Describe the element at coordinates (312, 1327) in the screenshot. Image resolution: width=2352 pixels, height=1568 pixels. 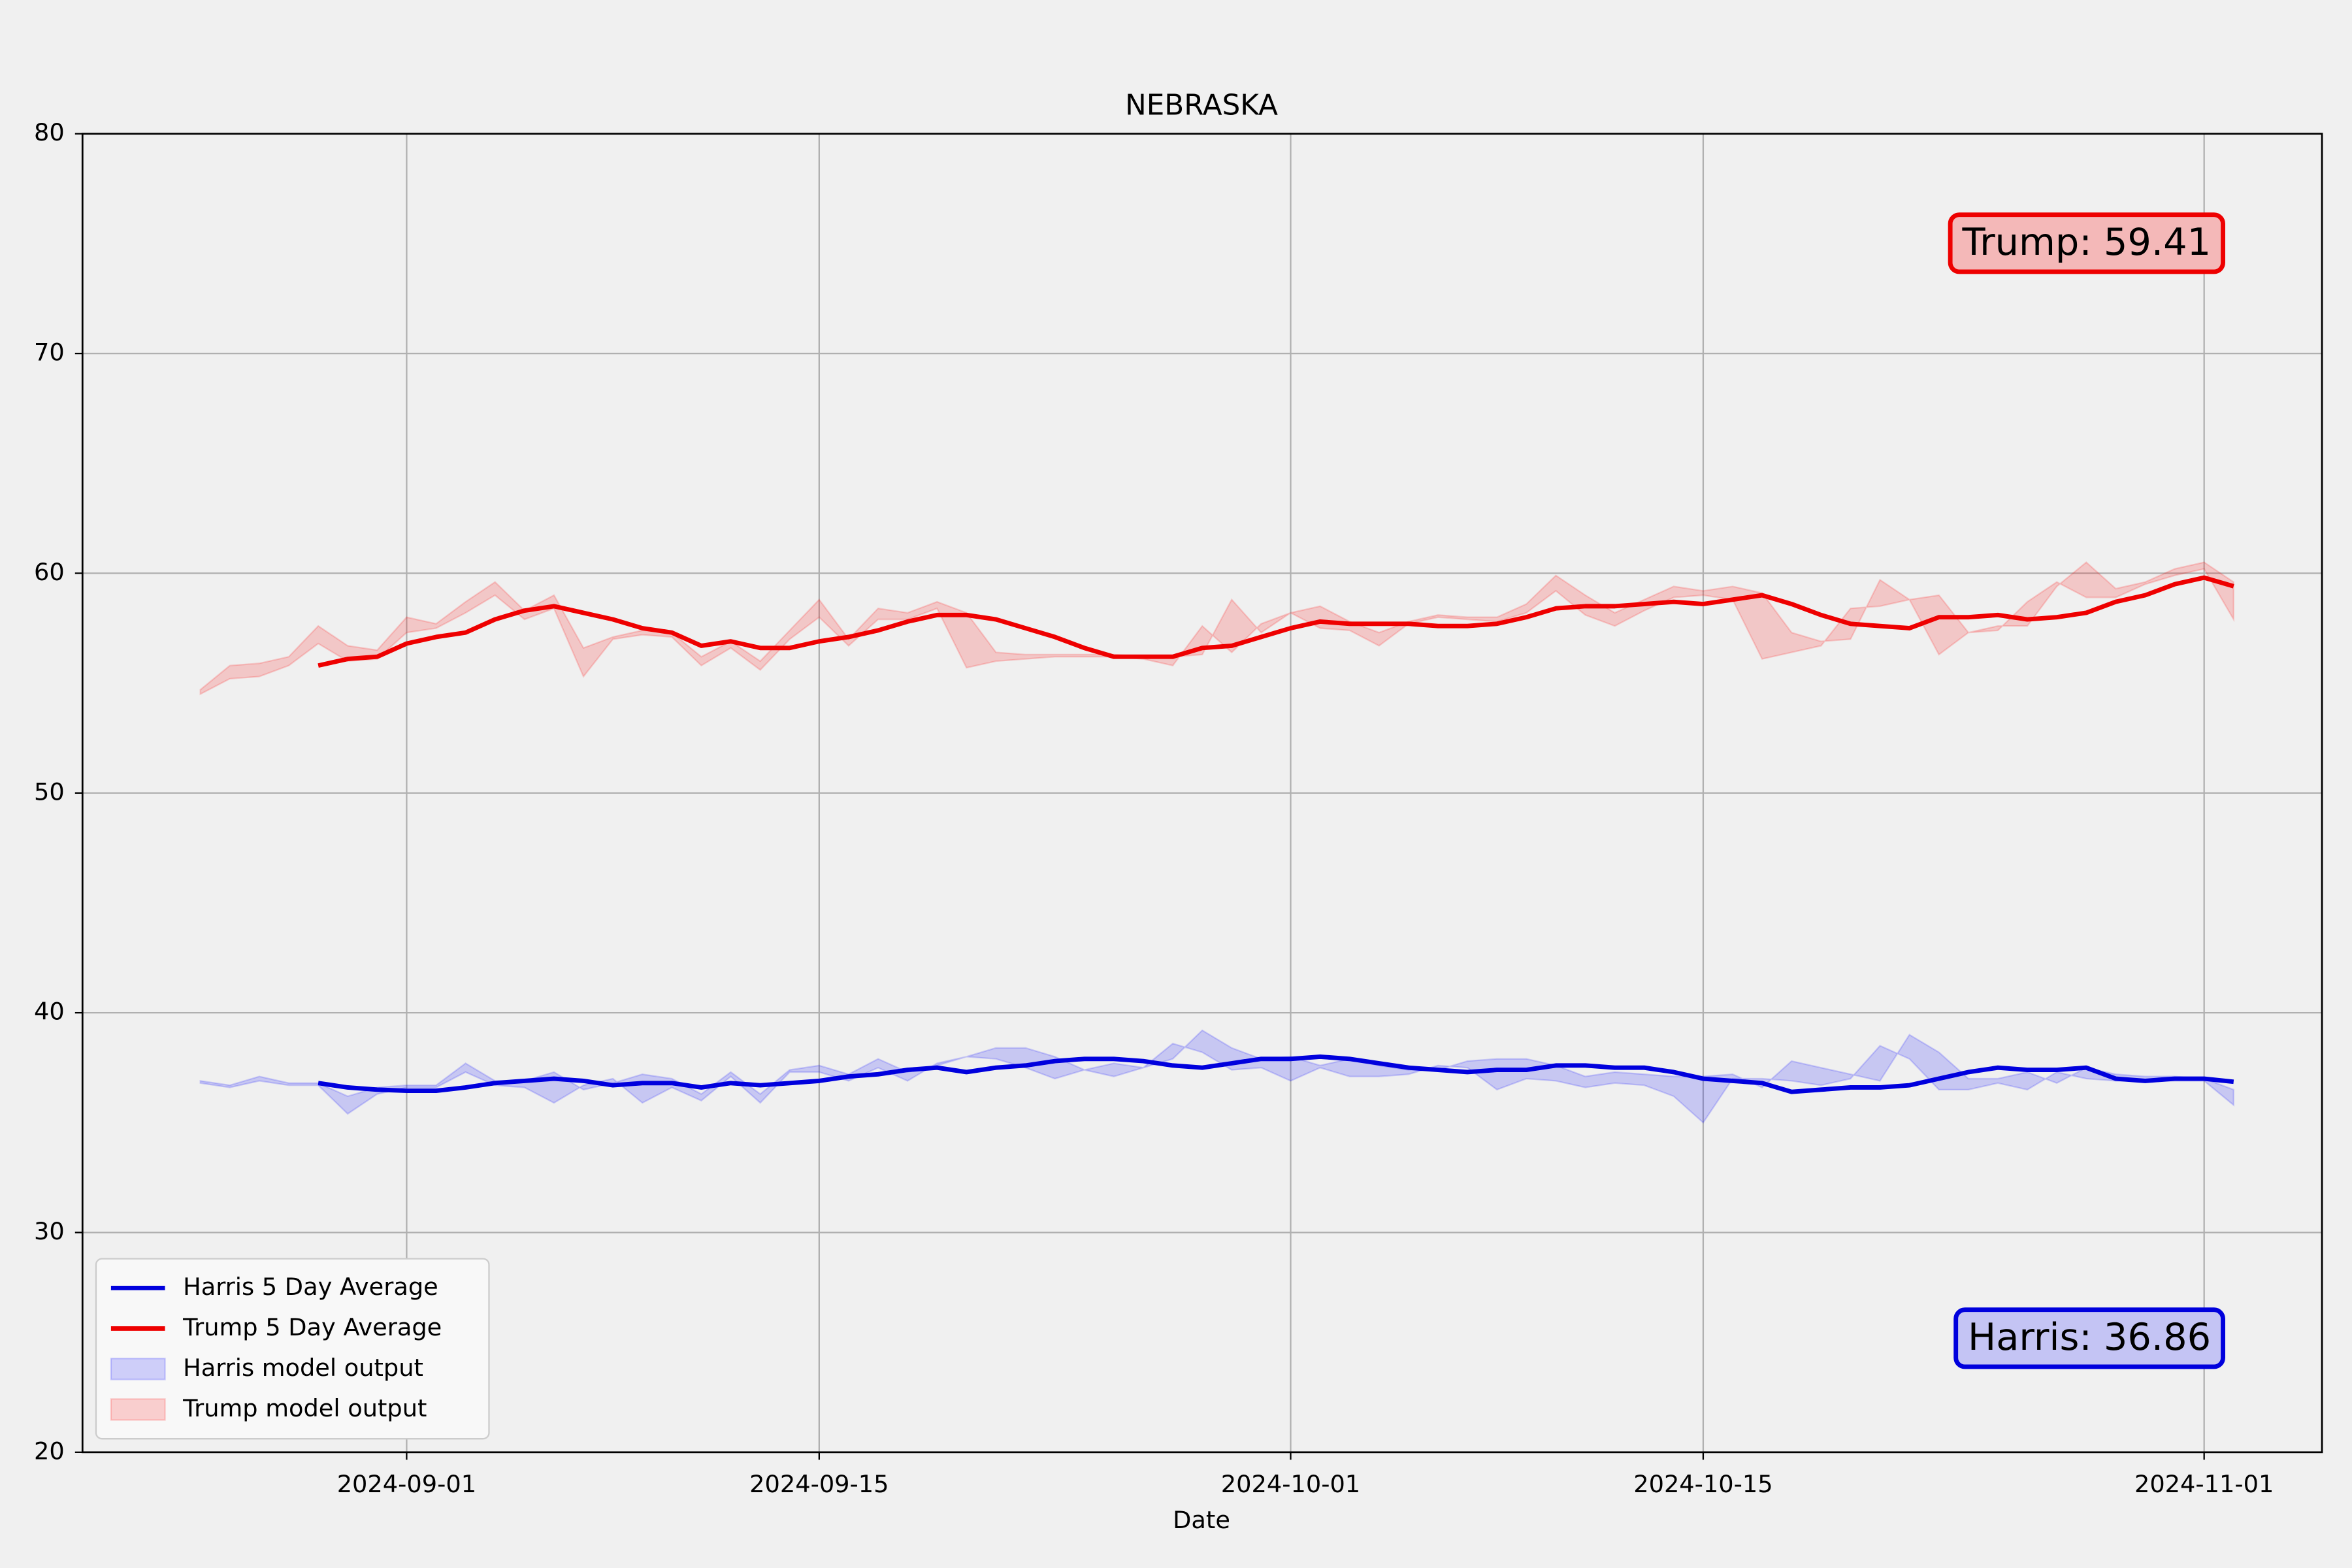
I see `legend-label: Trump 5 Day Average` at that location.